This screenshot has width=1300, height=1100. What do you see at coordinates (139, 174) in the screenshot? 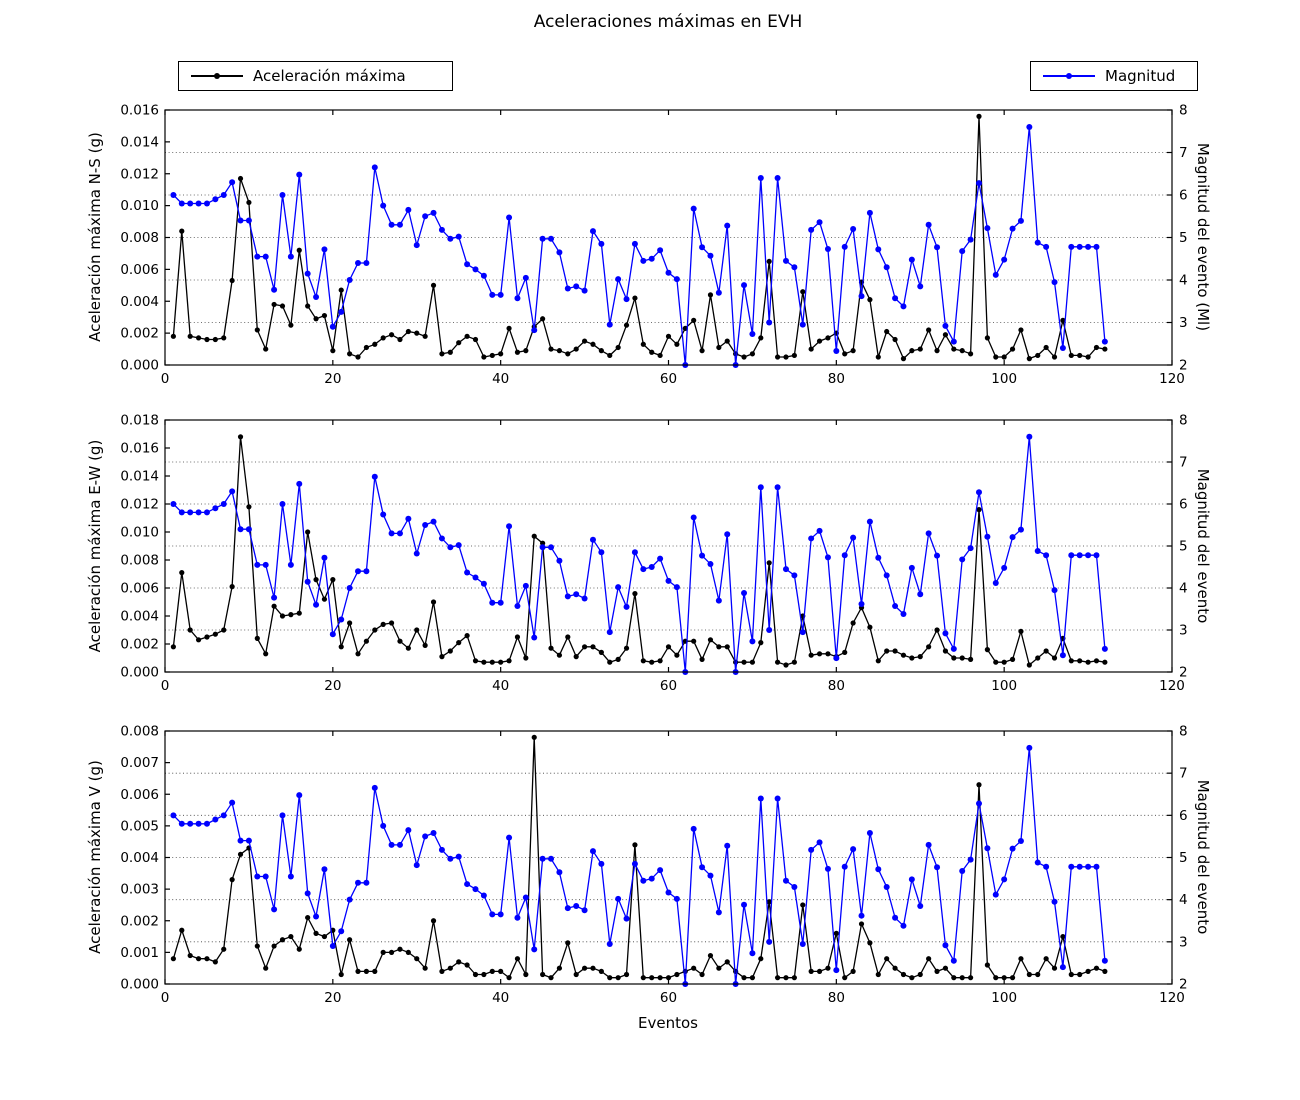
I see `y-tick-label-left: 0.012` at bounding box center [139, 174].